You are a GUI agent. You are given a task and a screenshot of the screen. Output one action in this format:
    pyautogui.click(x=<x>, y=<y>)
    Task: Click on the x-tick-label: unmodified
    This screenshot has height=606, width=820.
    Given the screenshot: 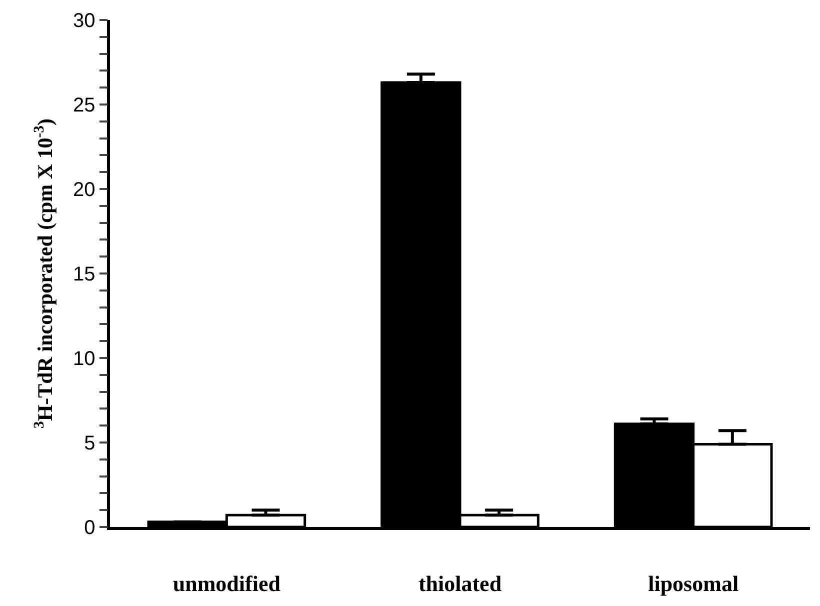 What is the action you would take?
    pyautogui.click(x=226, y=583)
    